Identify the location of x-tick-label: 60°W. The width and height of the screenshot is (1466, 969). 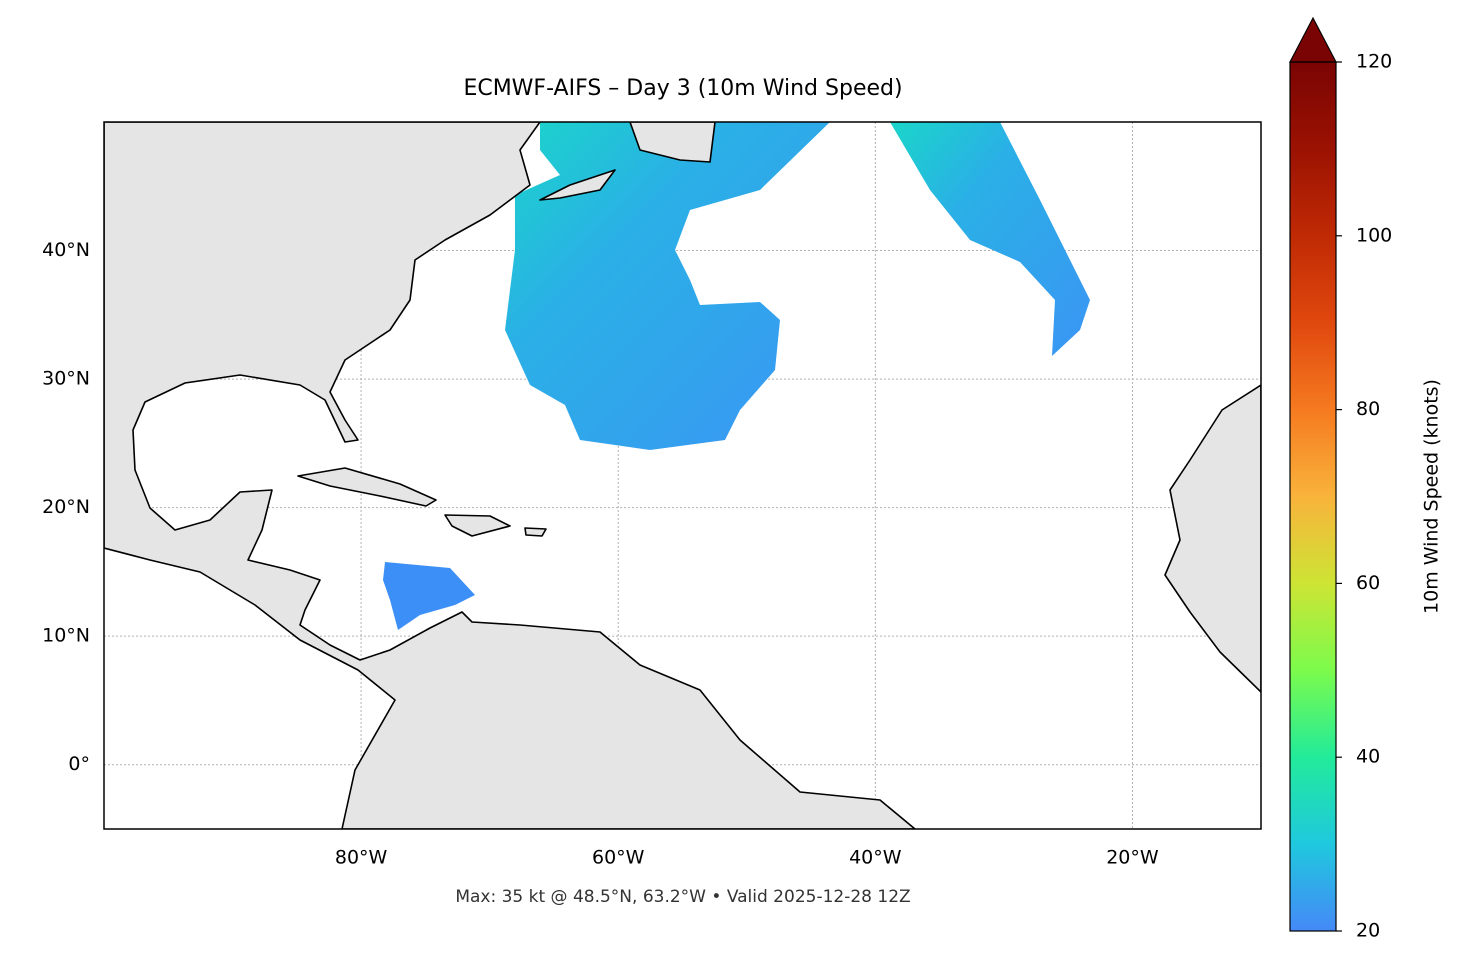
(618, 858).